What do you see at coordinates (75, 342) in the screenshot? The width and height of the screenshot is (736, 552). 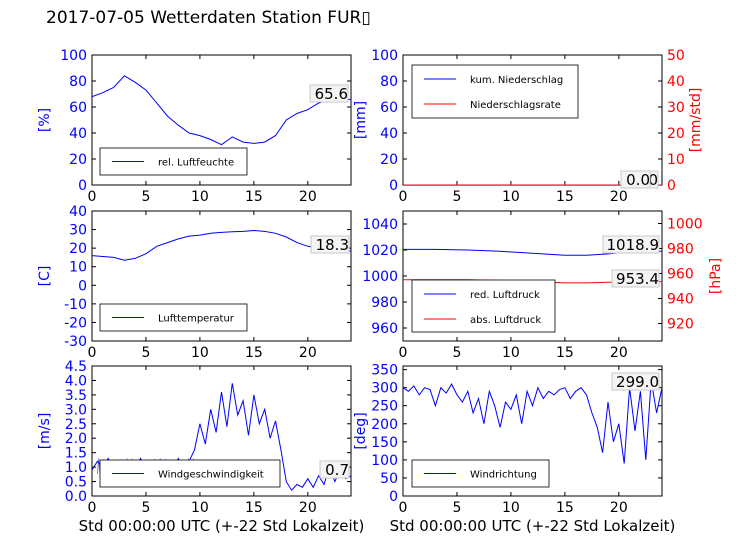 I see `y-tick-label: -30` at bounding box center [75, 342].